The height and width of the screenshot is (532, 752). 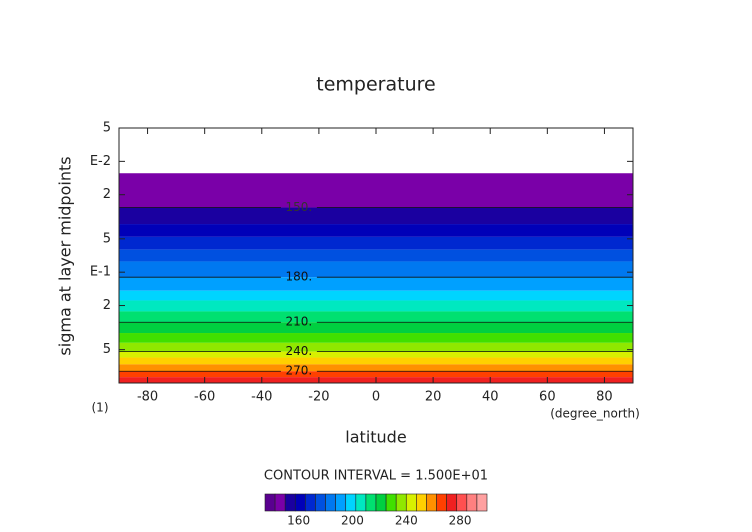 I want to click on contour-label: 210., so click(x=299, y=322).